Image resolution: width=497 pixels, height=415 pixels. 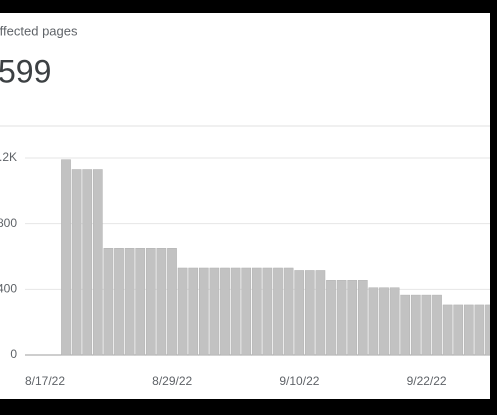 I want to click on total-count: 599, so click(x=25, y=71).